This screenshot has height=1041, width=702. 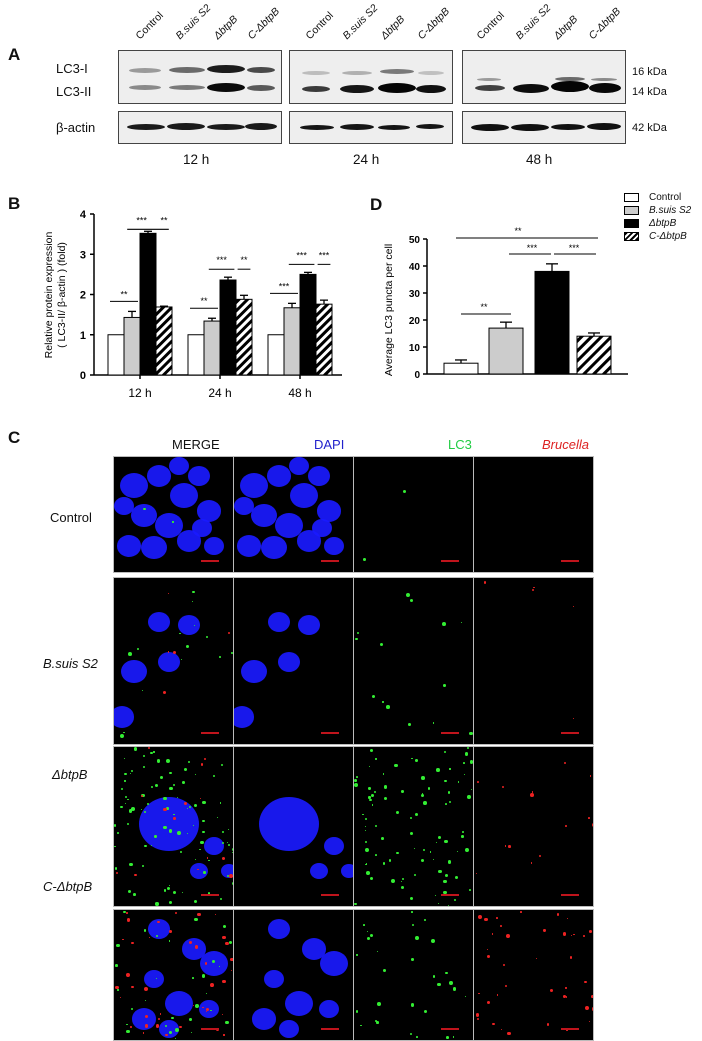 What do you see at coordinates (68, 886) in the screenshot?
I see `row-label-cdbtpb: C-ΔbtpB` at bounding box center [68, 886].